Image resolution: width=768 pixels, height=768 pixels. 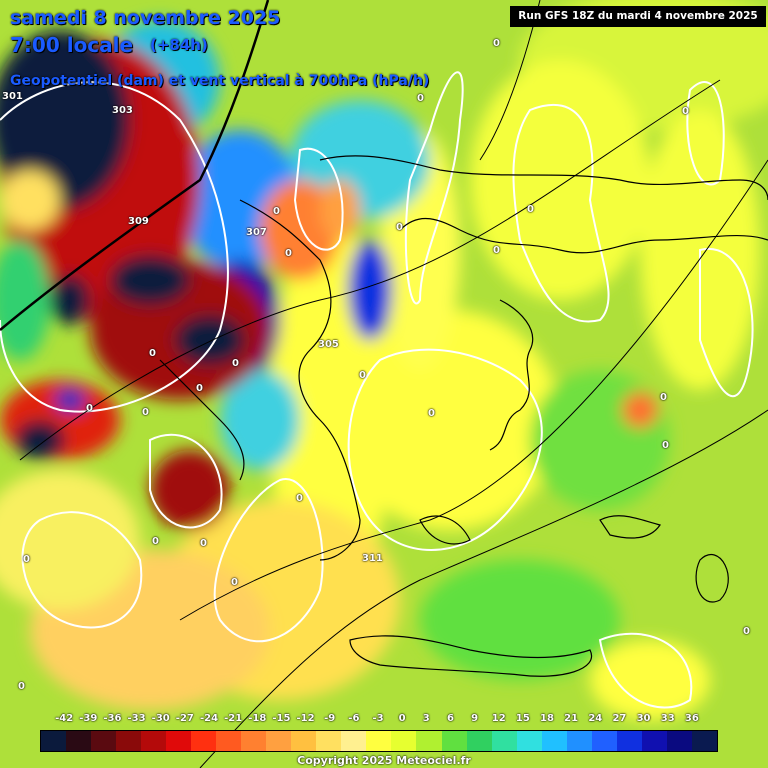 What do you see at coordinates (372, 558) in the screenshot?
I see `contour-label: 311` at bounding box center [372, 558].